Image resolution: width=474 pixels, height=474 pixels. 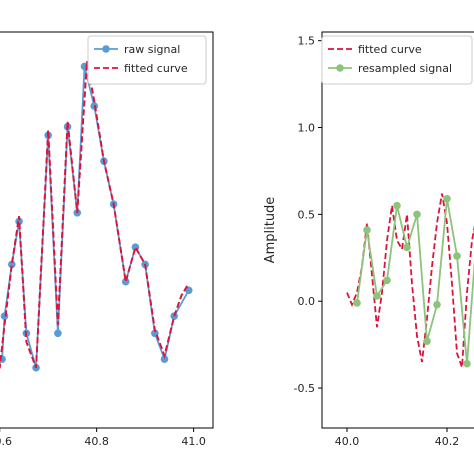 What do you see at coordinates (193, 441) in the screenshot?
I see `x-tick-label: 41.0` at bounding box center [193, 441].